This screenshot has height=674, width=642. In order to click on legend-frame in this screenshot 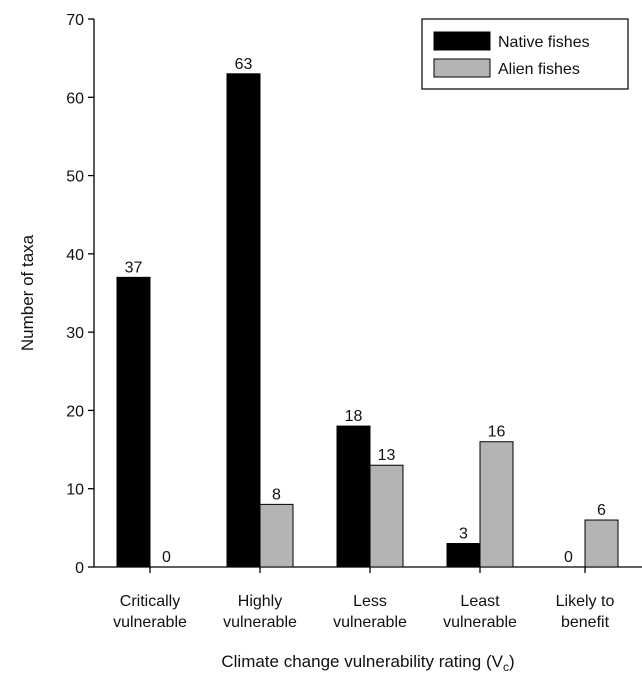, I will do `click(525, 54)`.